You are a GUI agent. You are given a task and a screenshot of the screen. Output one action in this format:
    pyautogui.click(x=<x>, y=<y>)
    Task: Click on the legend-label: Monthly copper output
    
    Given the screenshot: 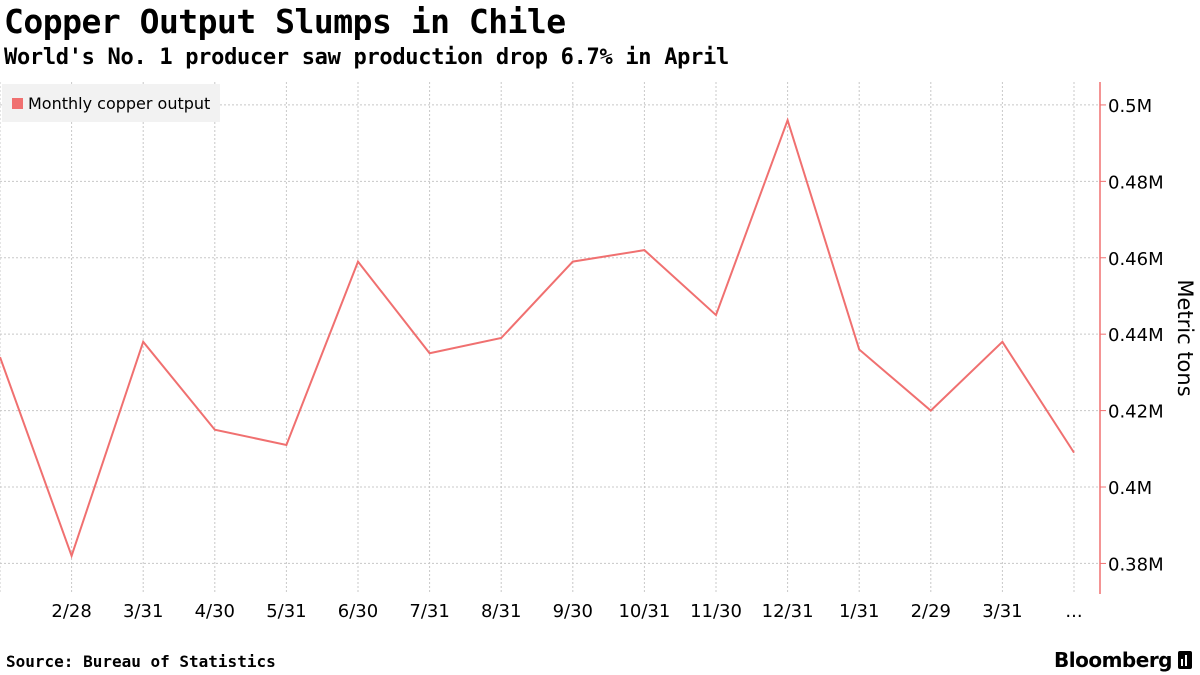 What is the action you would take?
    pyautogui.click(x=119, y=103)
    